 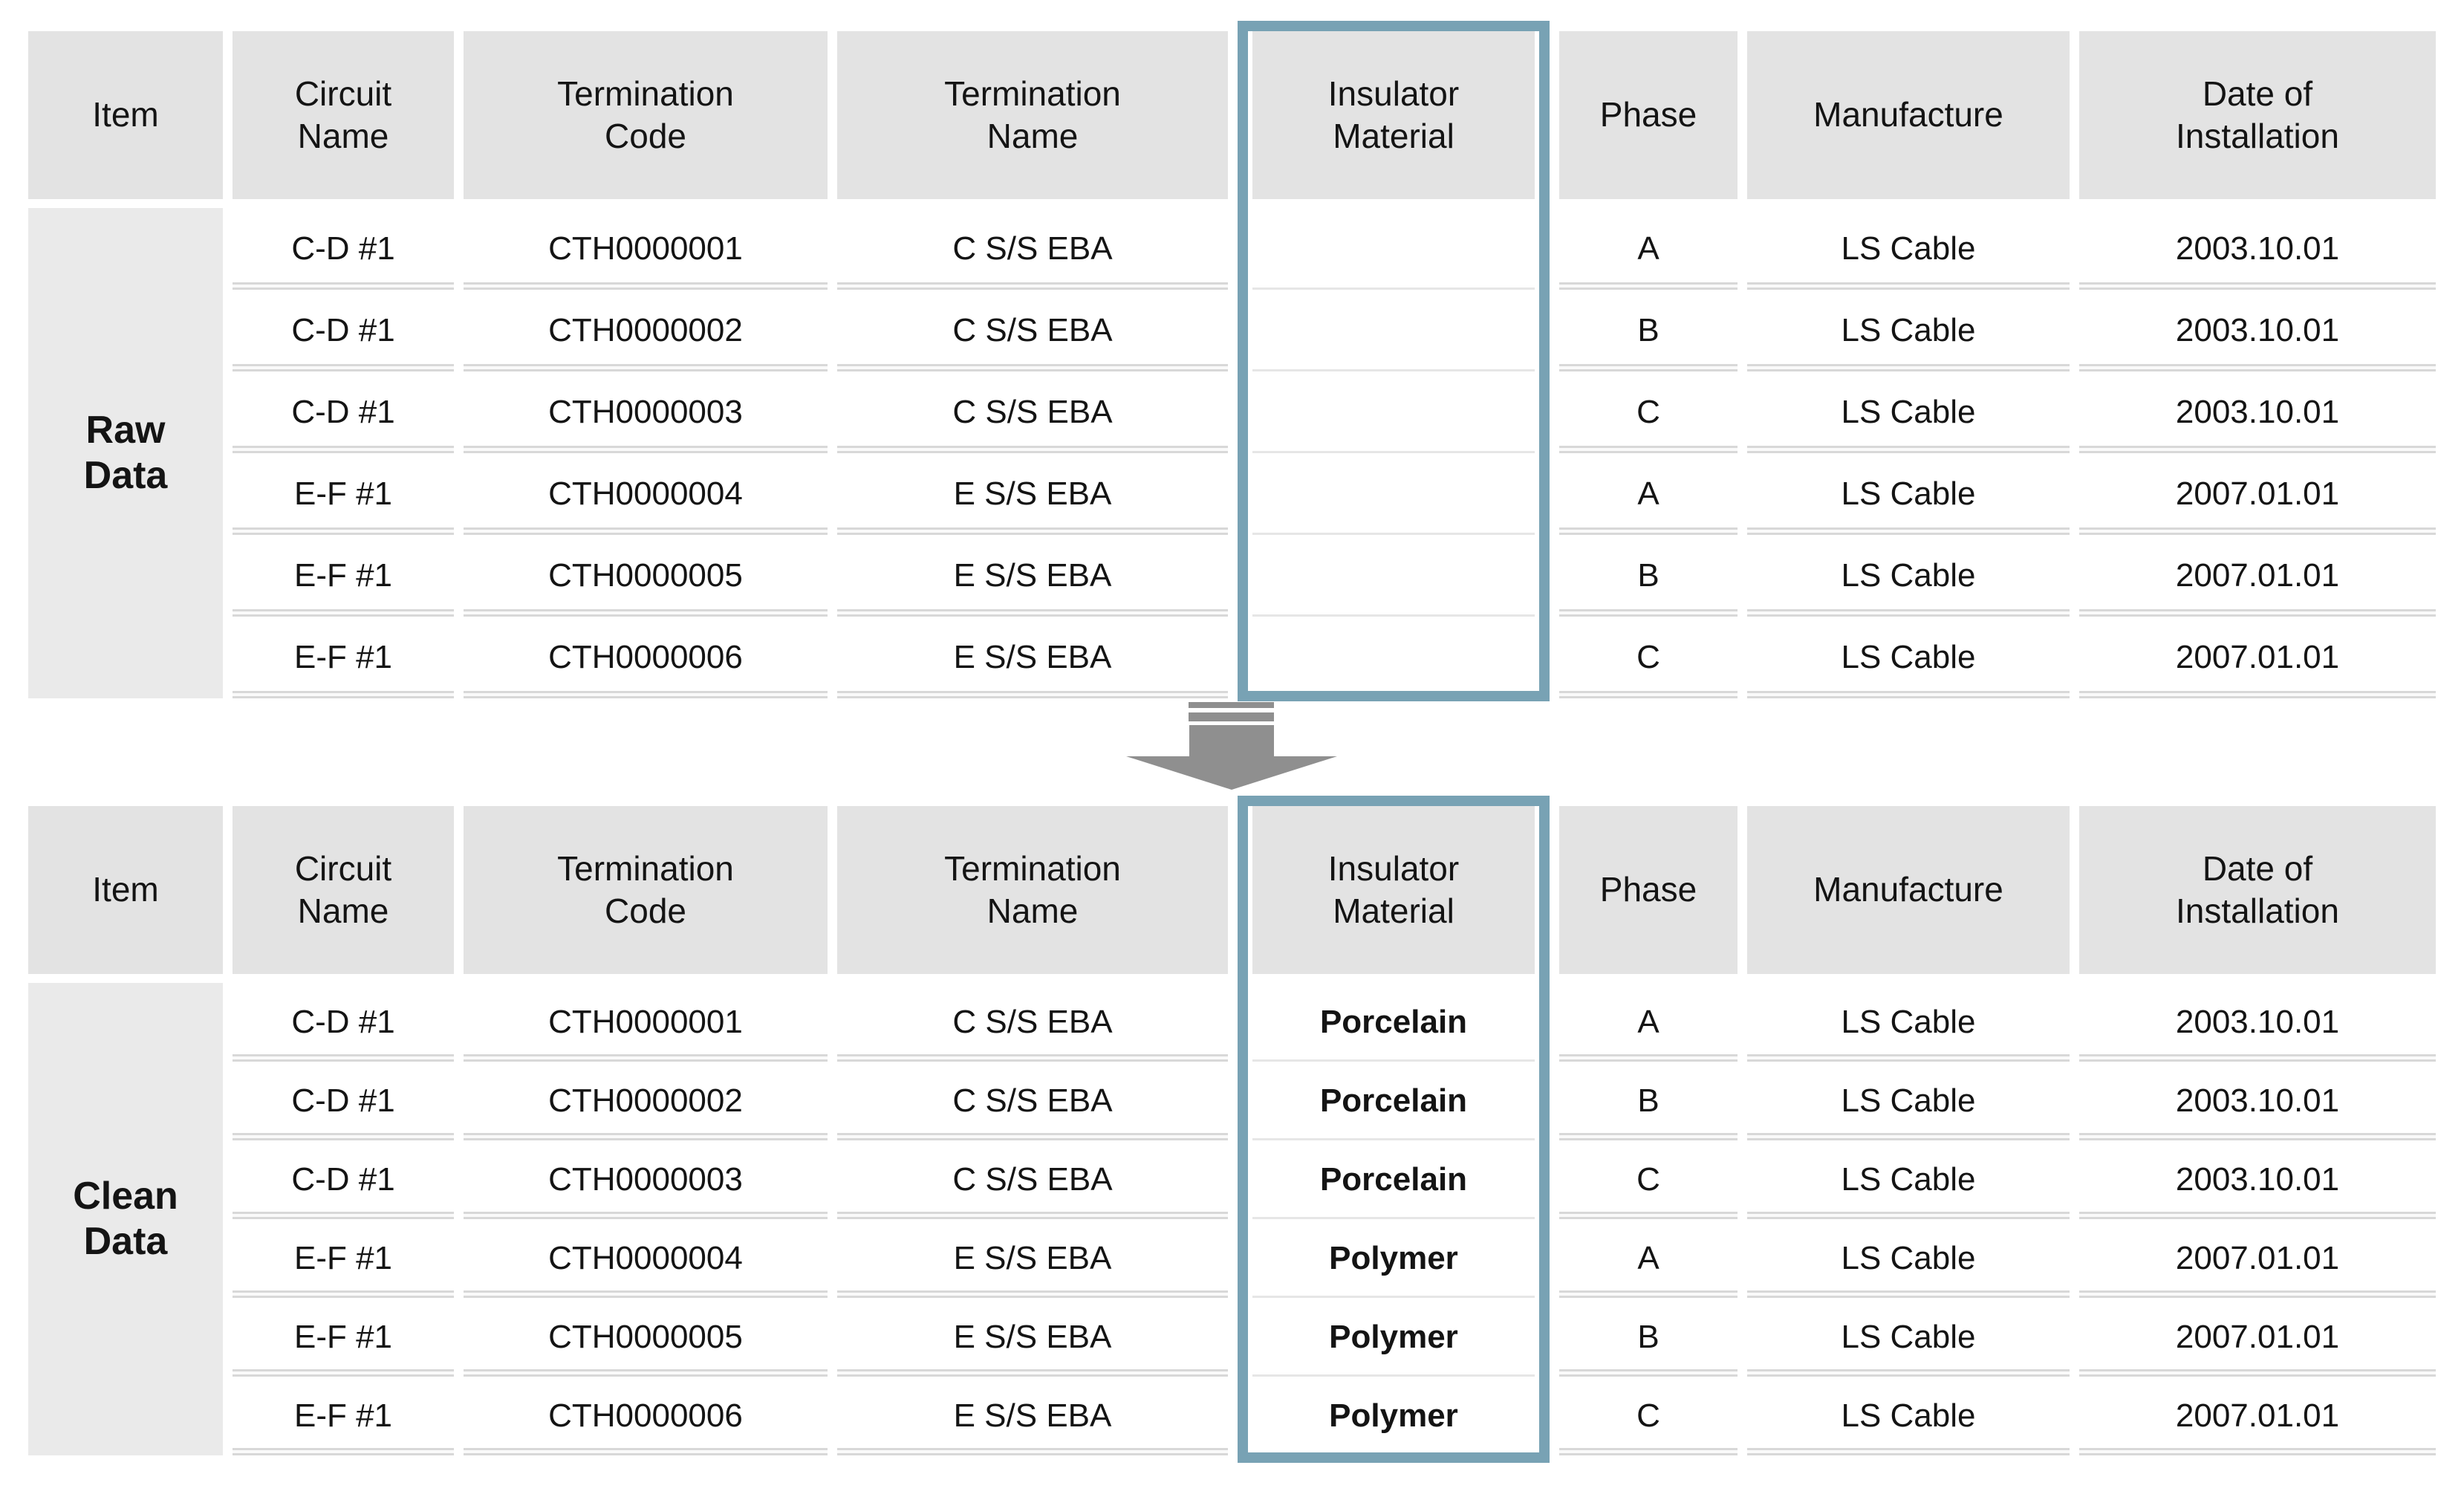 What do you see at coordinates (1648, 330) in the screenshot?
I see `cell-phase: B` at bounding box center [1648, 330].